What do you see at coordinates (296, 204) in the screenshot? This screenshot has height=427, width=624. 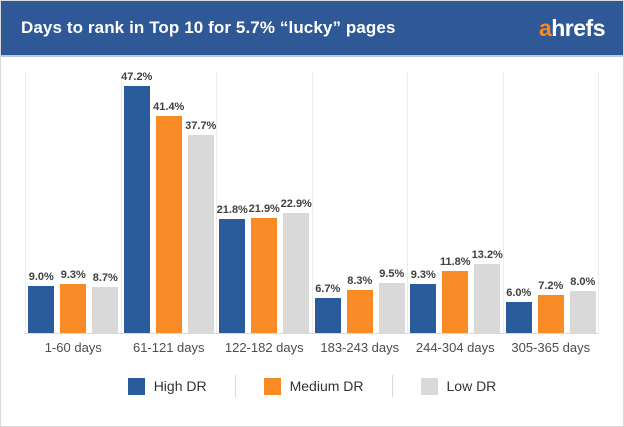 I see `bar-value-label: 22.9%` at bounding box center [296, 204].